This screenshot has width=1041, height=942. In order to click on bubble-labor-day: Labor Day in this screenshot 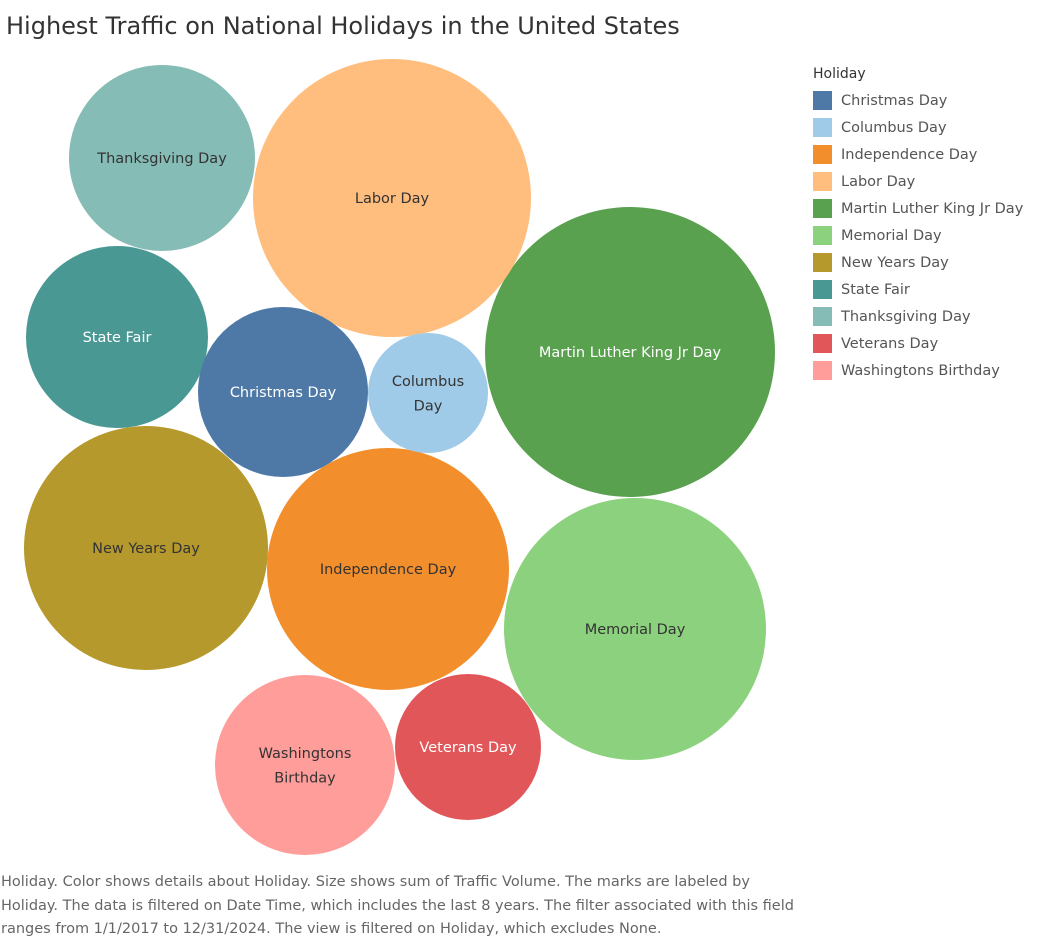, I will do `click(392, 198)`.